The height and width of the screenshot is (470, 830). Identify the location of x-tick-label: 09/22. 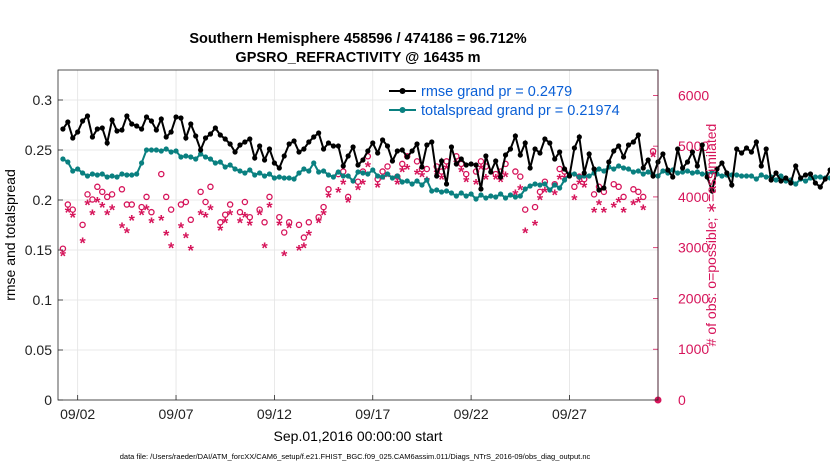
(471, 414).